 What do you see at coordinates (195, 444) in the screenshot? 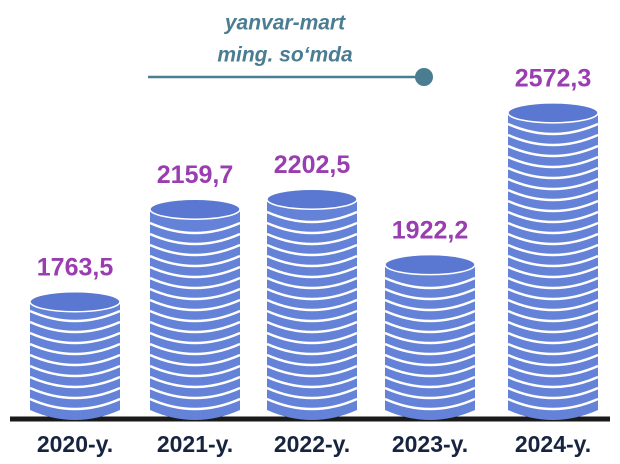
I see `x-tick-label: 2021-y.` at bounding box center [195, 444].